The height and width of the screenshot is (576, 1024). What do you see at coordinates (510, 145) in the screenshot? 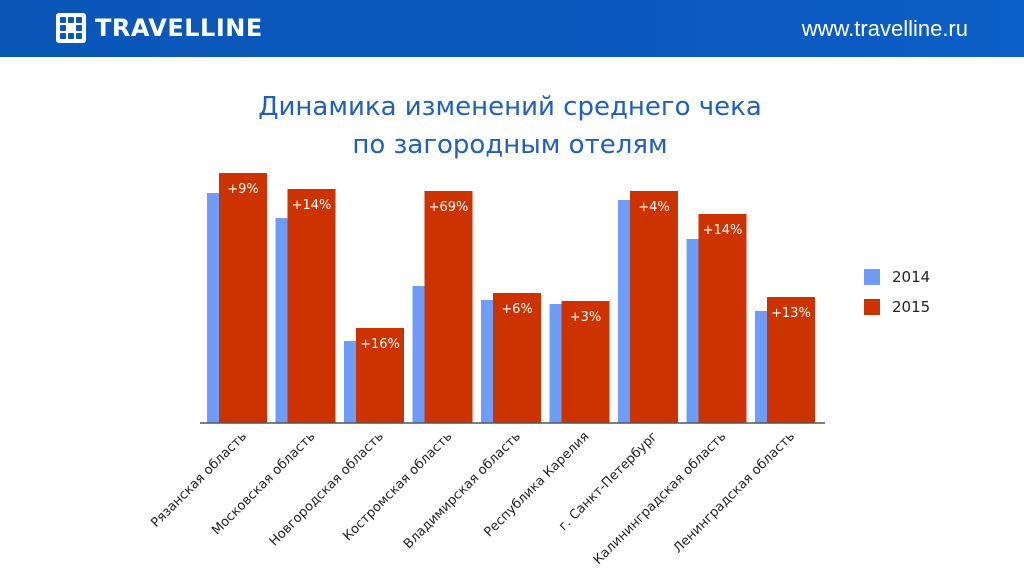
I see `chart-title-line-2: по загородным отелям` at bounding box center [510, 145].